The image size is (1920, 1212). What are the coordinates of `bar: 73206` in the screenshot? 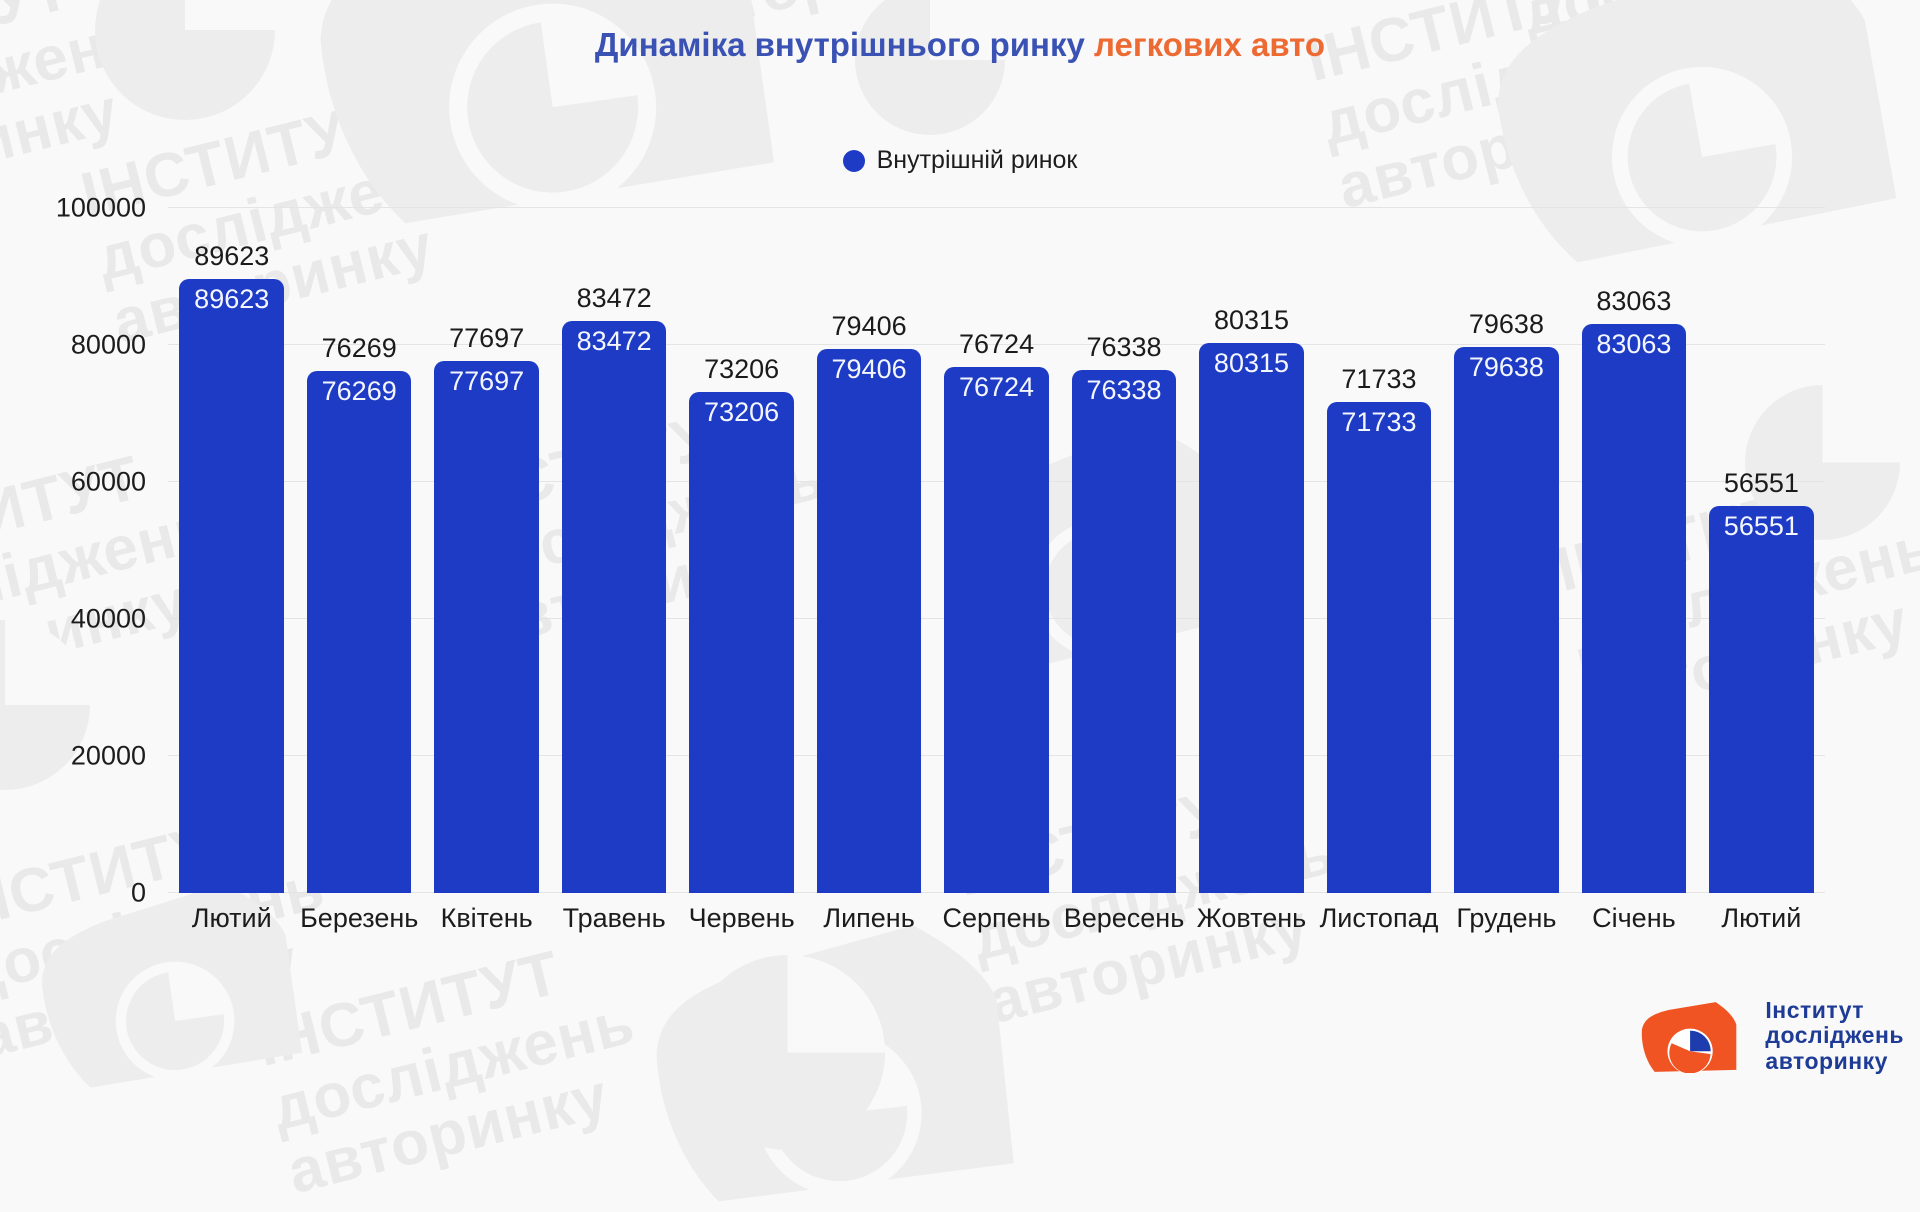 It's located at (741, 642).